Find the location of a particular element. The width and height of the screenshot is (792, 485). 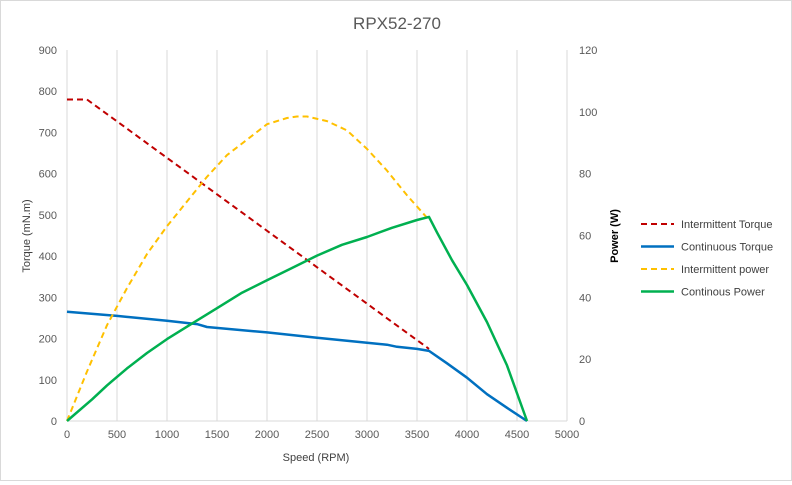

x-tick-label: 1500 is located at coordinates (217, 435).